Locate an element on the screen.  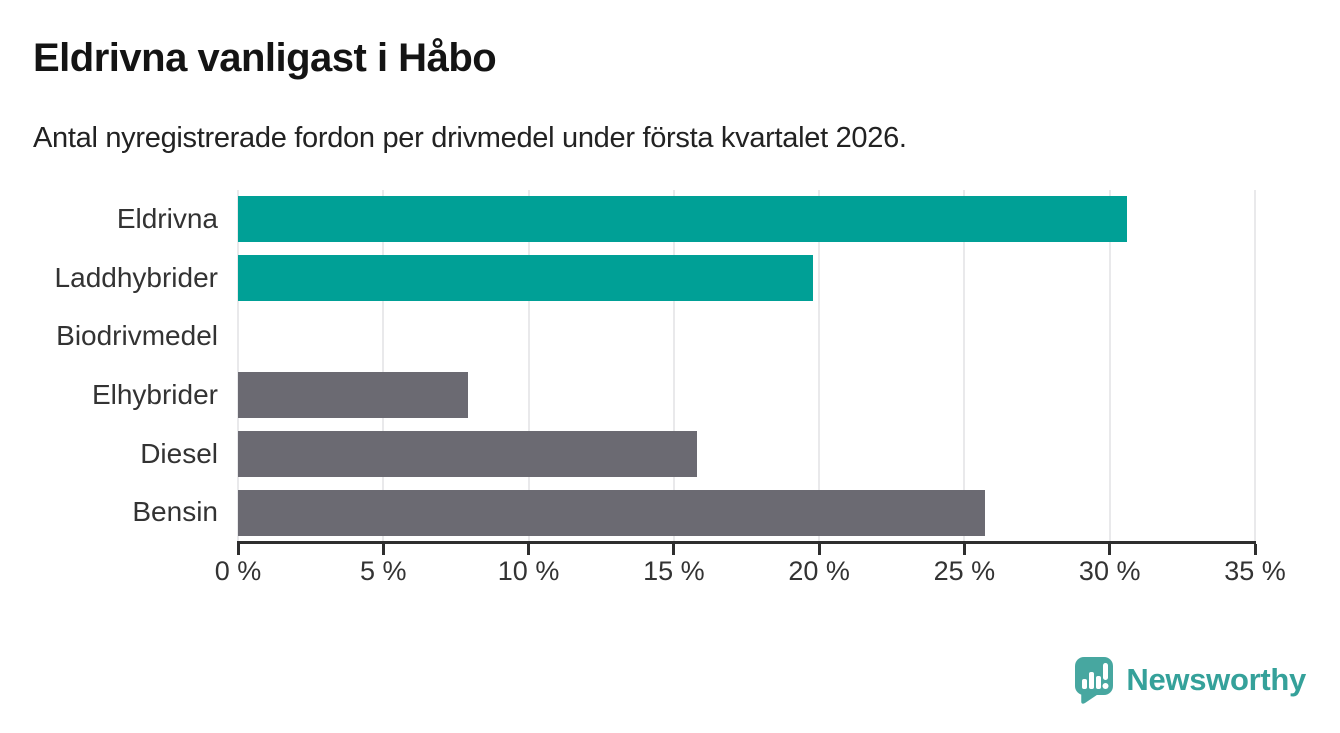
x-tick-label: 5 % is located at coordinates (383, 571).